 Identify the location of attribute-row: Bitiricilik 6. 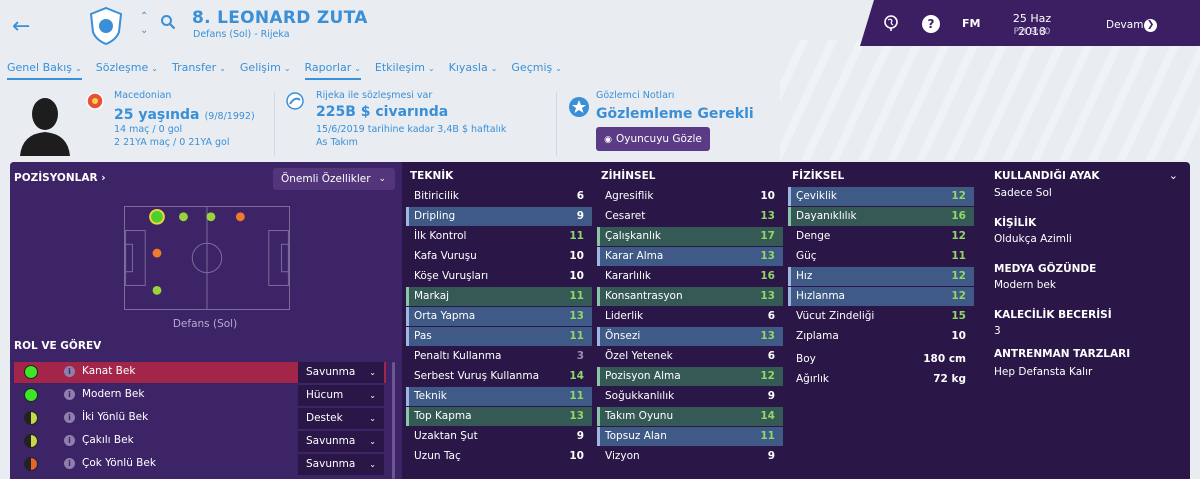
(499, 196).